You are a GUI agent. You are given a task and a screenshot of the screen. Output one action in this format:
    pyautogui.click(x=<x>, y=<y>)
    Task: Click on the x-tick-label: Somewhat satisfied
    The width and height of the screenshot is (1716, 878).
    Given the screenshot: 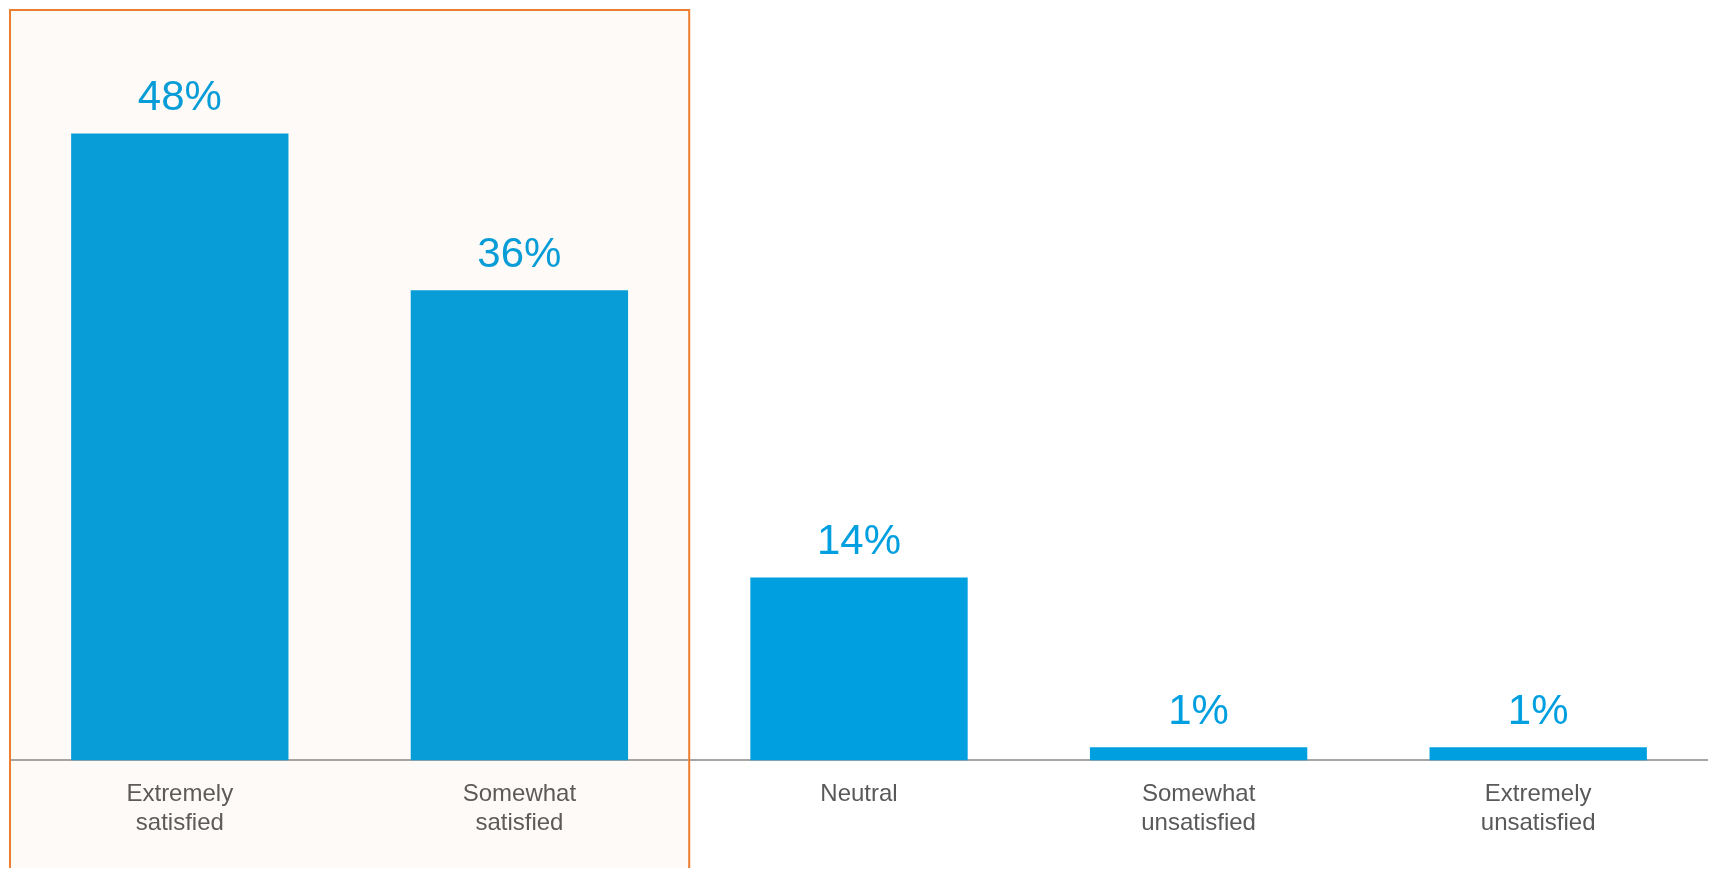 What is the action you would take?
    pyautogui.click(x=519, y=807)
    